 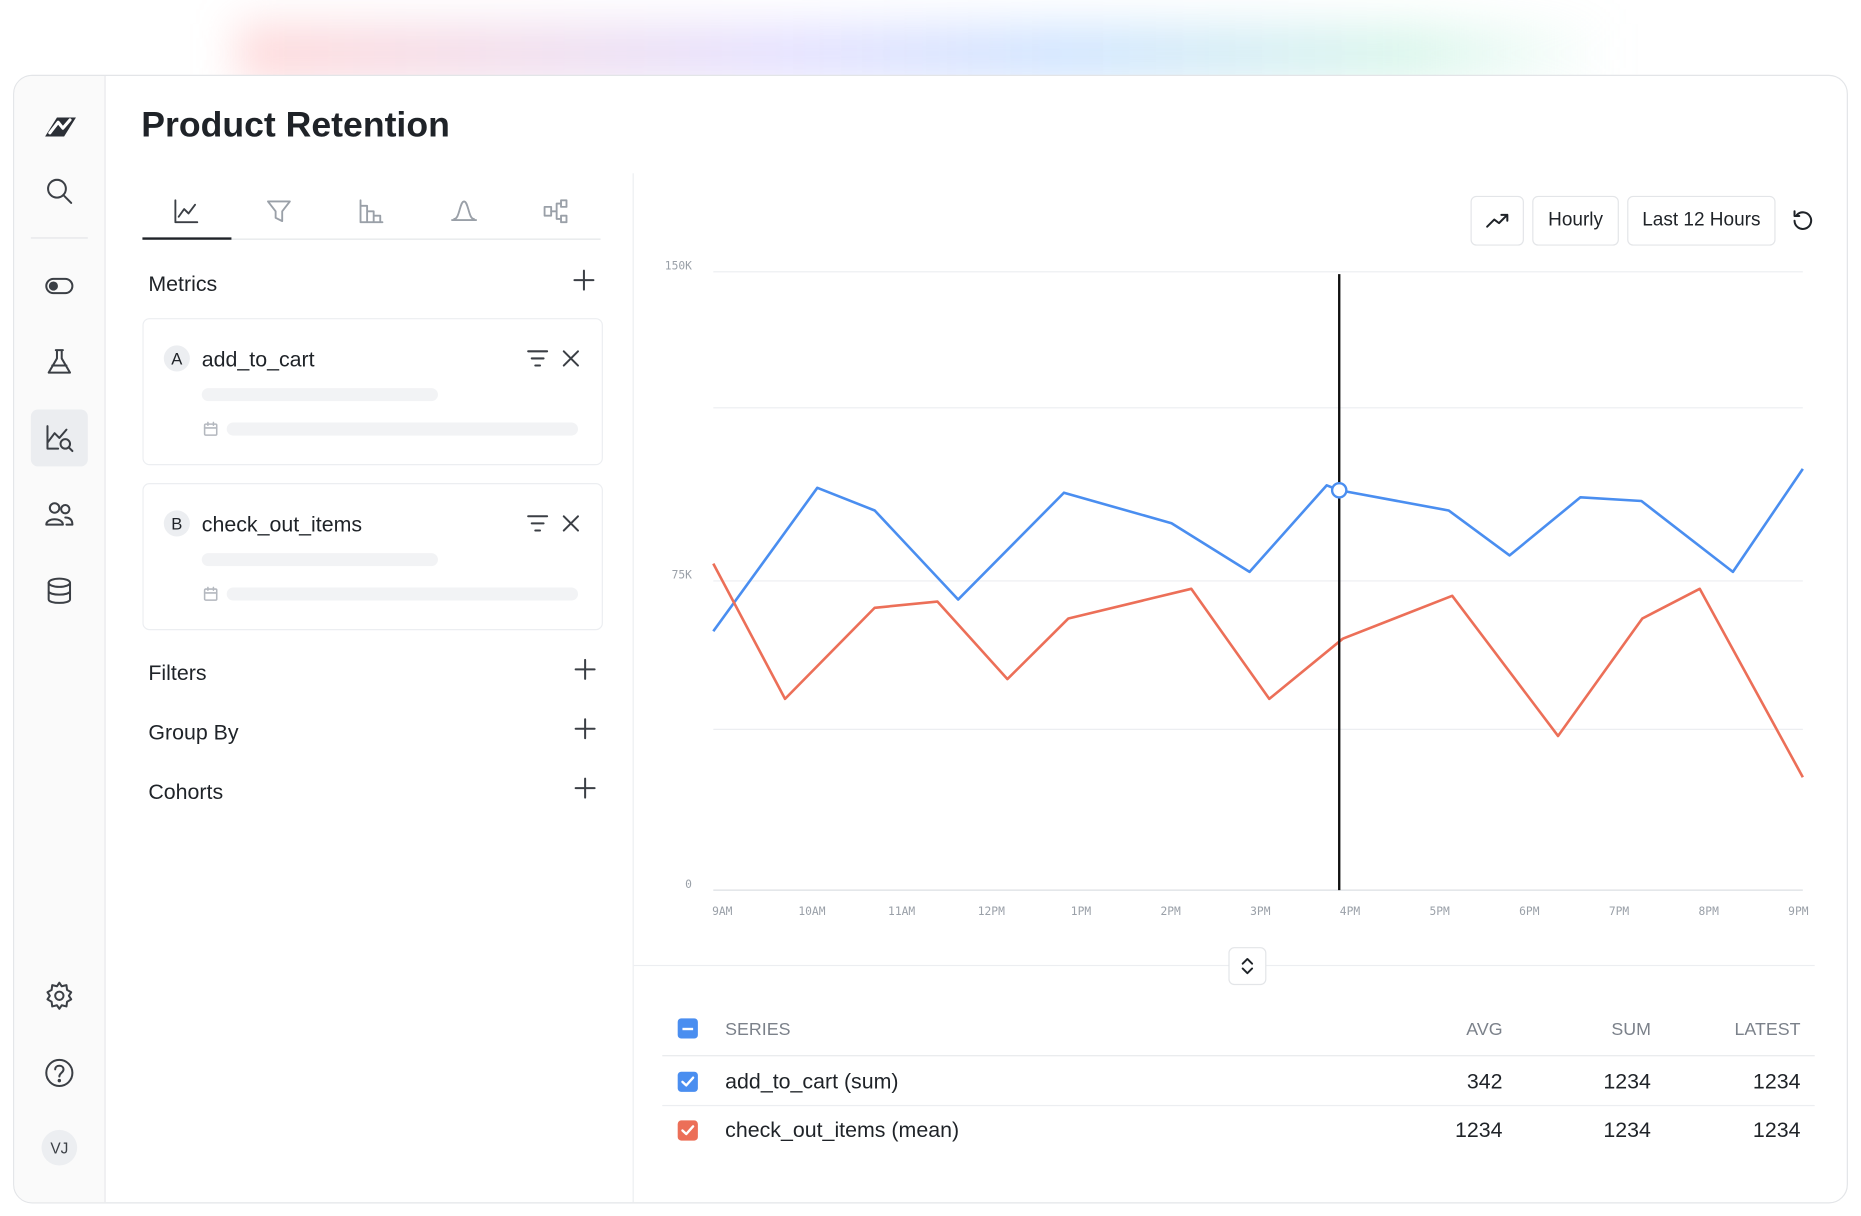 I want to click on column-header: SERIES, so click(x=758, y=1029).